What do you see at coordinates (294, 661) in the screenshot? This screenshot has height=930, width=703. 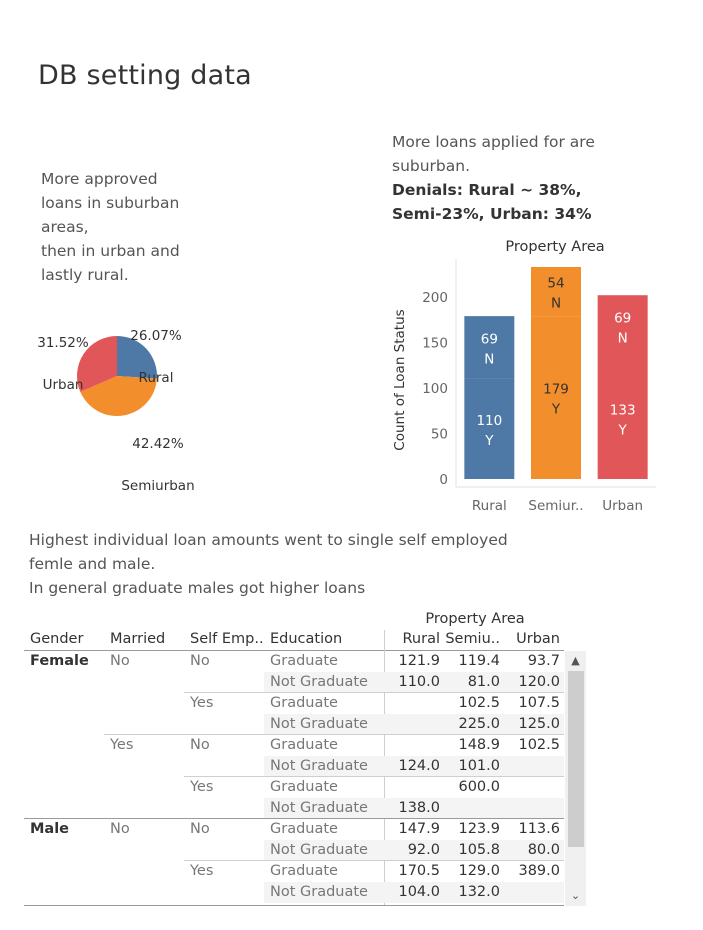 I see `table-row: Female No No Graduate 121.9 119.4 93.7` at bounding box center [294, 661].